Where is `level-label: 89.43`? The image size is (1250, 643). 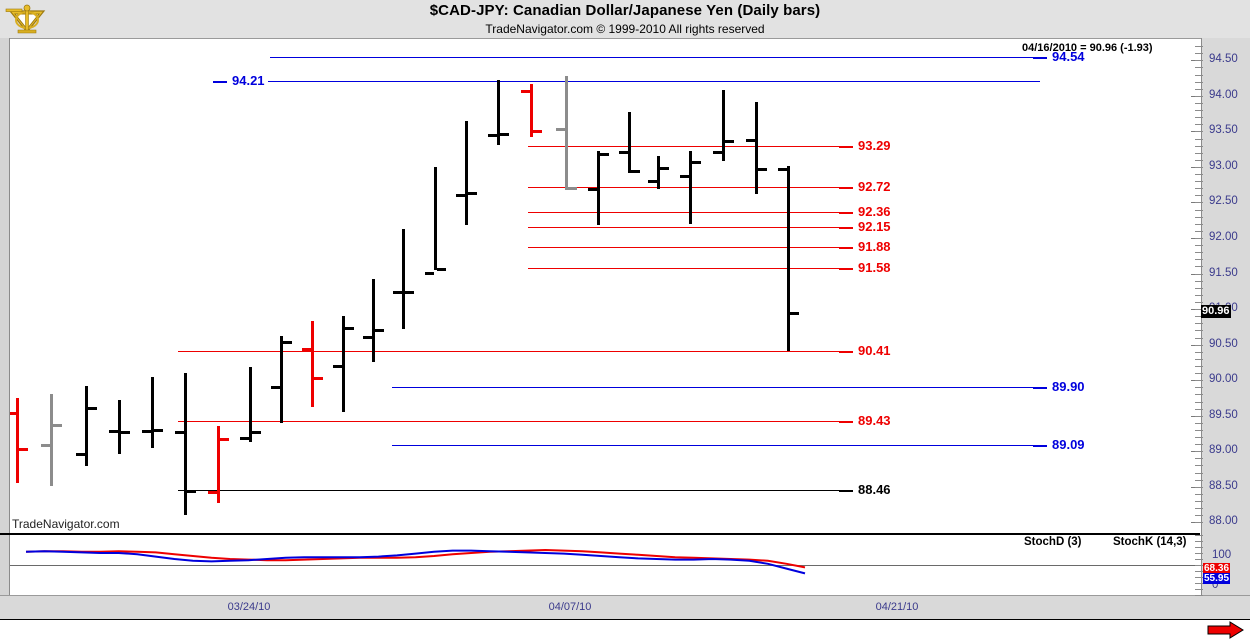
level-label: 89.43 is located at coordinates (874, 420).